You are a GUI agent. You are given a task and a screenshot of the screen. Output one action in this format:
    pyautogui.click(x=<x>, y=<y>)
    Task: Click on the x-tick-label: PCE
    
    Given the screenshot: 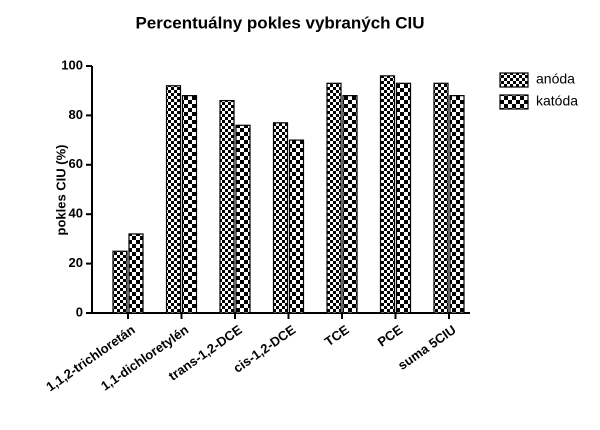 What is the action you would take?
    pyautogui.click(x=390, y=336)
    